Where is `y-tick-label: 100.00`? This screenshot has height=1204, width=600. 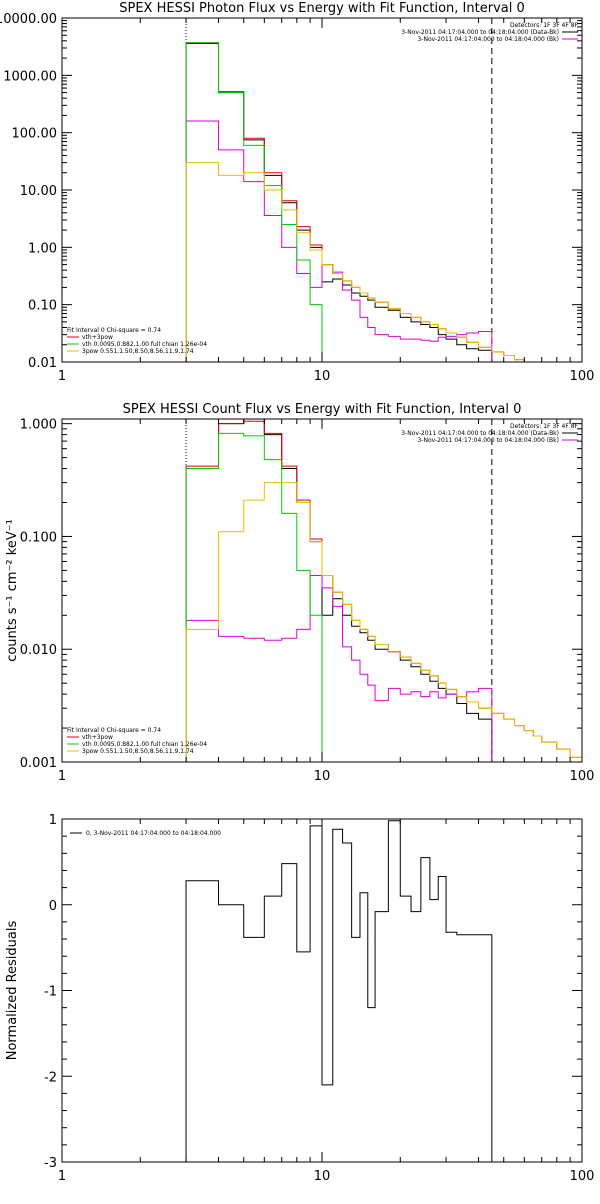 y-tick-label: 100.00 is located at coordinates (35, 134).